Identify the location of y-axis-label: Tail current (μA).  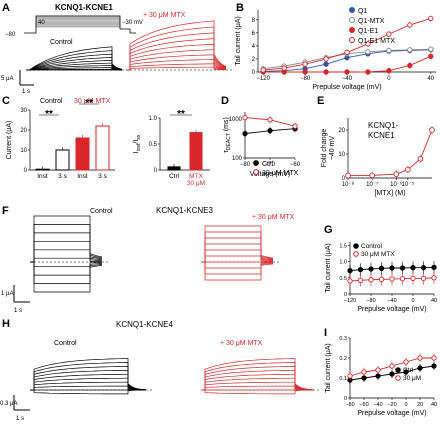
(328, 368).